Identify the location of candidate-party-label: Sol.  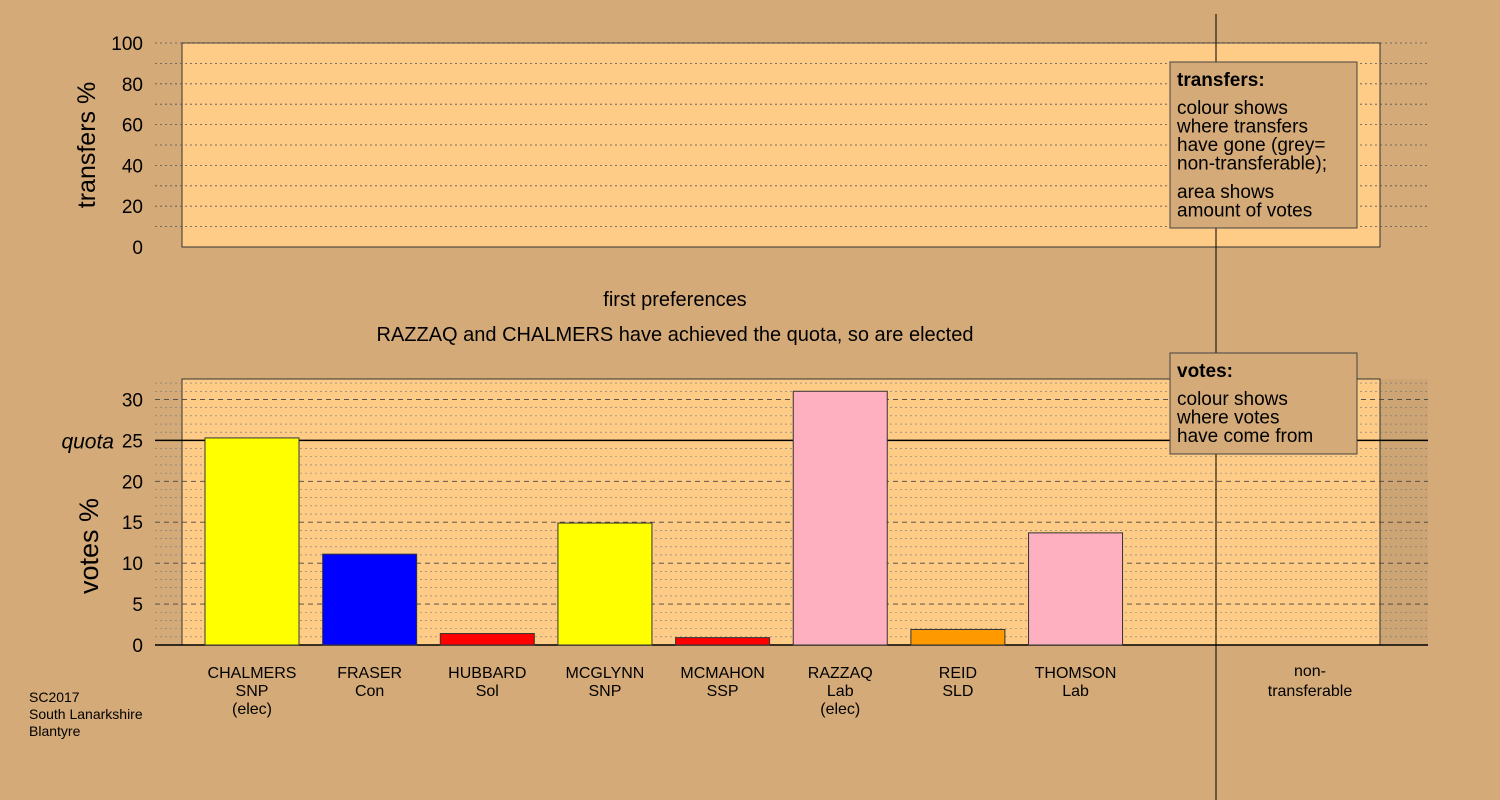
(487, 691).